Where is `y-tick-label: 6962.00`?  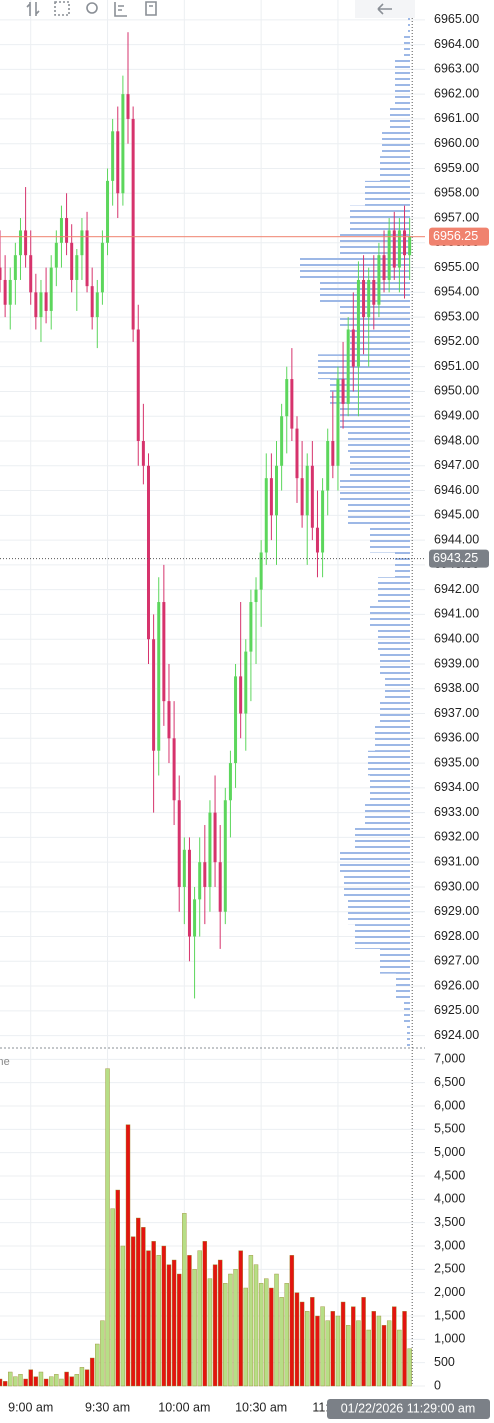 y-tick-label: 6962.00 is located at coordinates (456, 93).